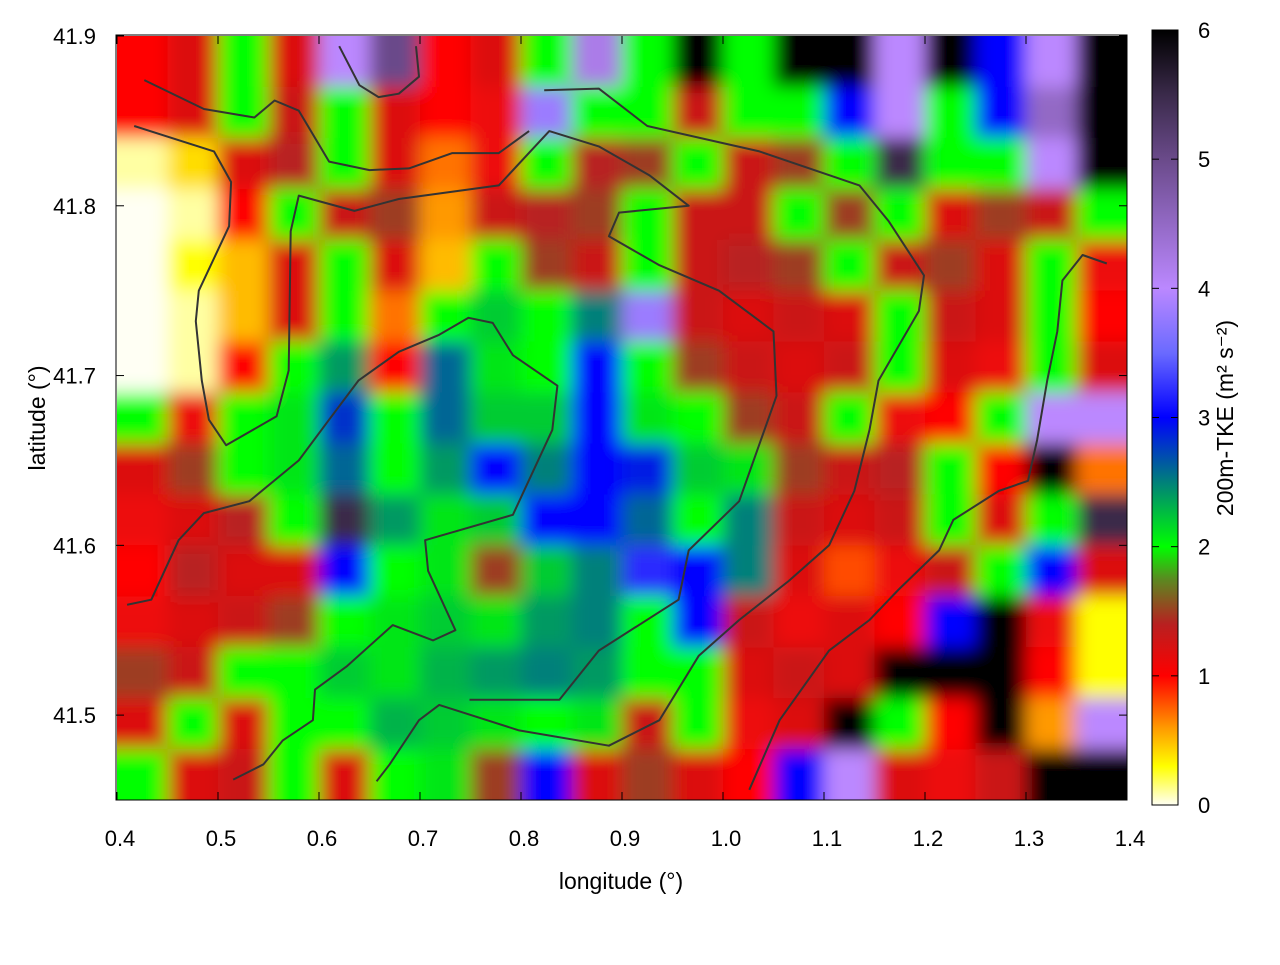  Describe the element at coordinates (1029, 838) in the screenshot. I see `x-tick-label: 1.3` at that location.